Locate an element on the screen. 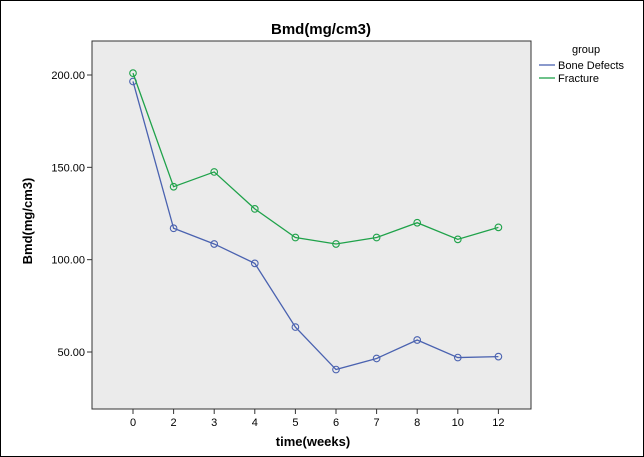 Image resolution: width=644 pixels, height=457 pixels. y-tick-label: 50.00 is located at coordinates (71, 353).